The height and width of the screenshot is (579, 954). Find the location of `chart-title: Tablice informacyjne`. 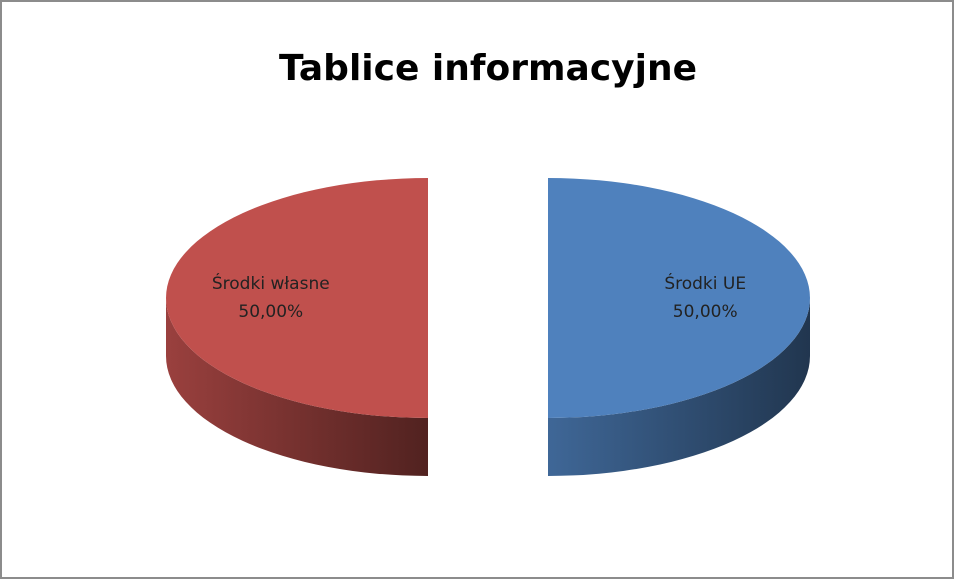

chart-title: Tablice informacyjne is located at coordinates (488, 68).